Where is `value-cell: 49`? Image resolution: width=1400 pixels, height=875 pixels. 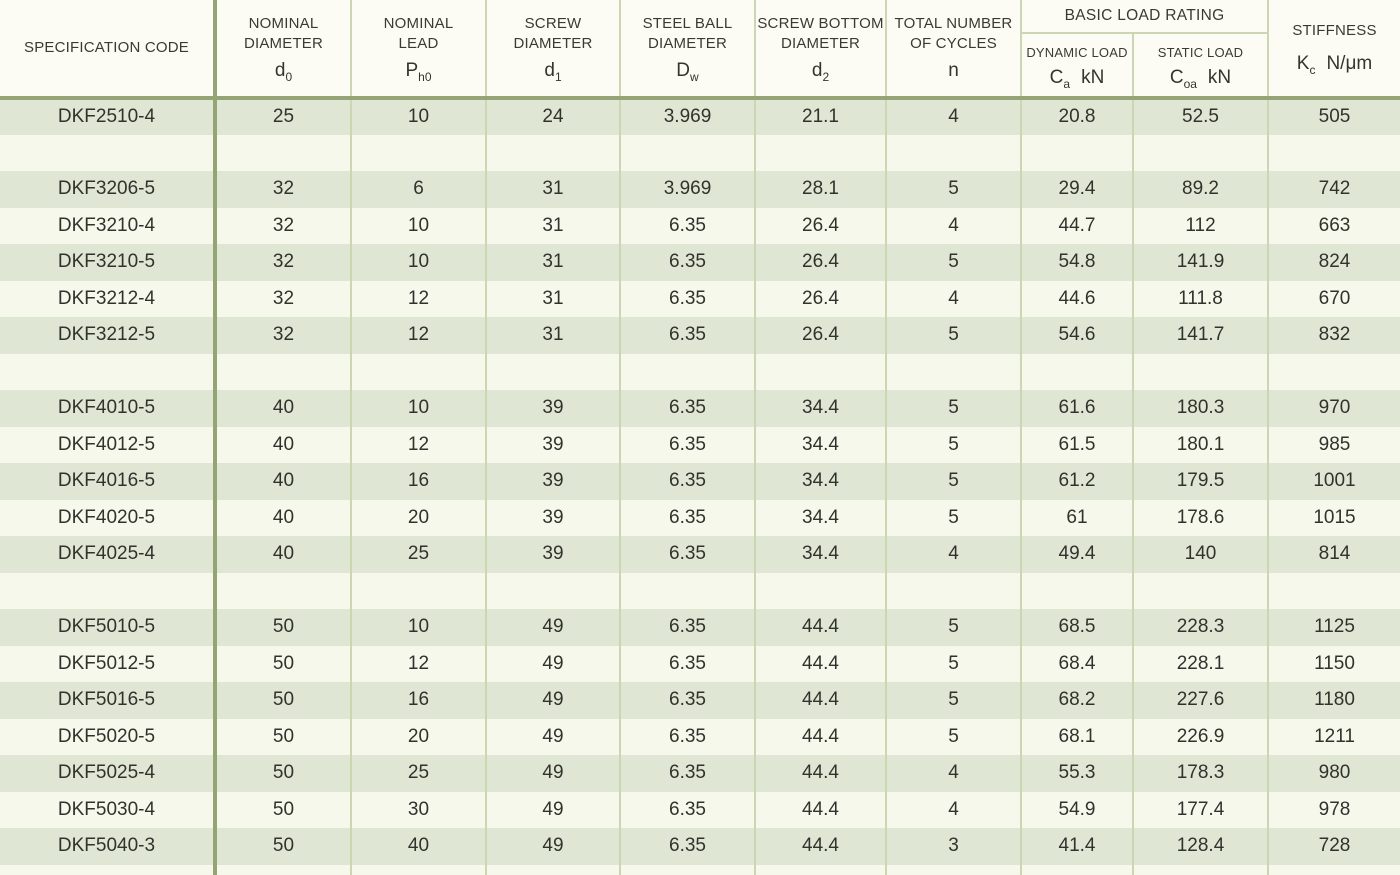
value-cell: 49 is located at coordinates (552, 736).